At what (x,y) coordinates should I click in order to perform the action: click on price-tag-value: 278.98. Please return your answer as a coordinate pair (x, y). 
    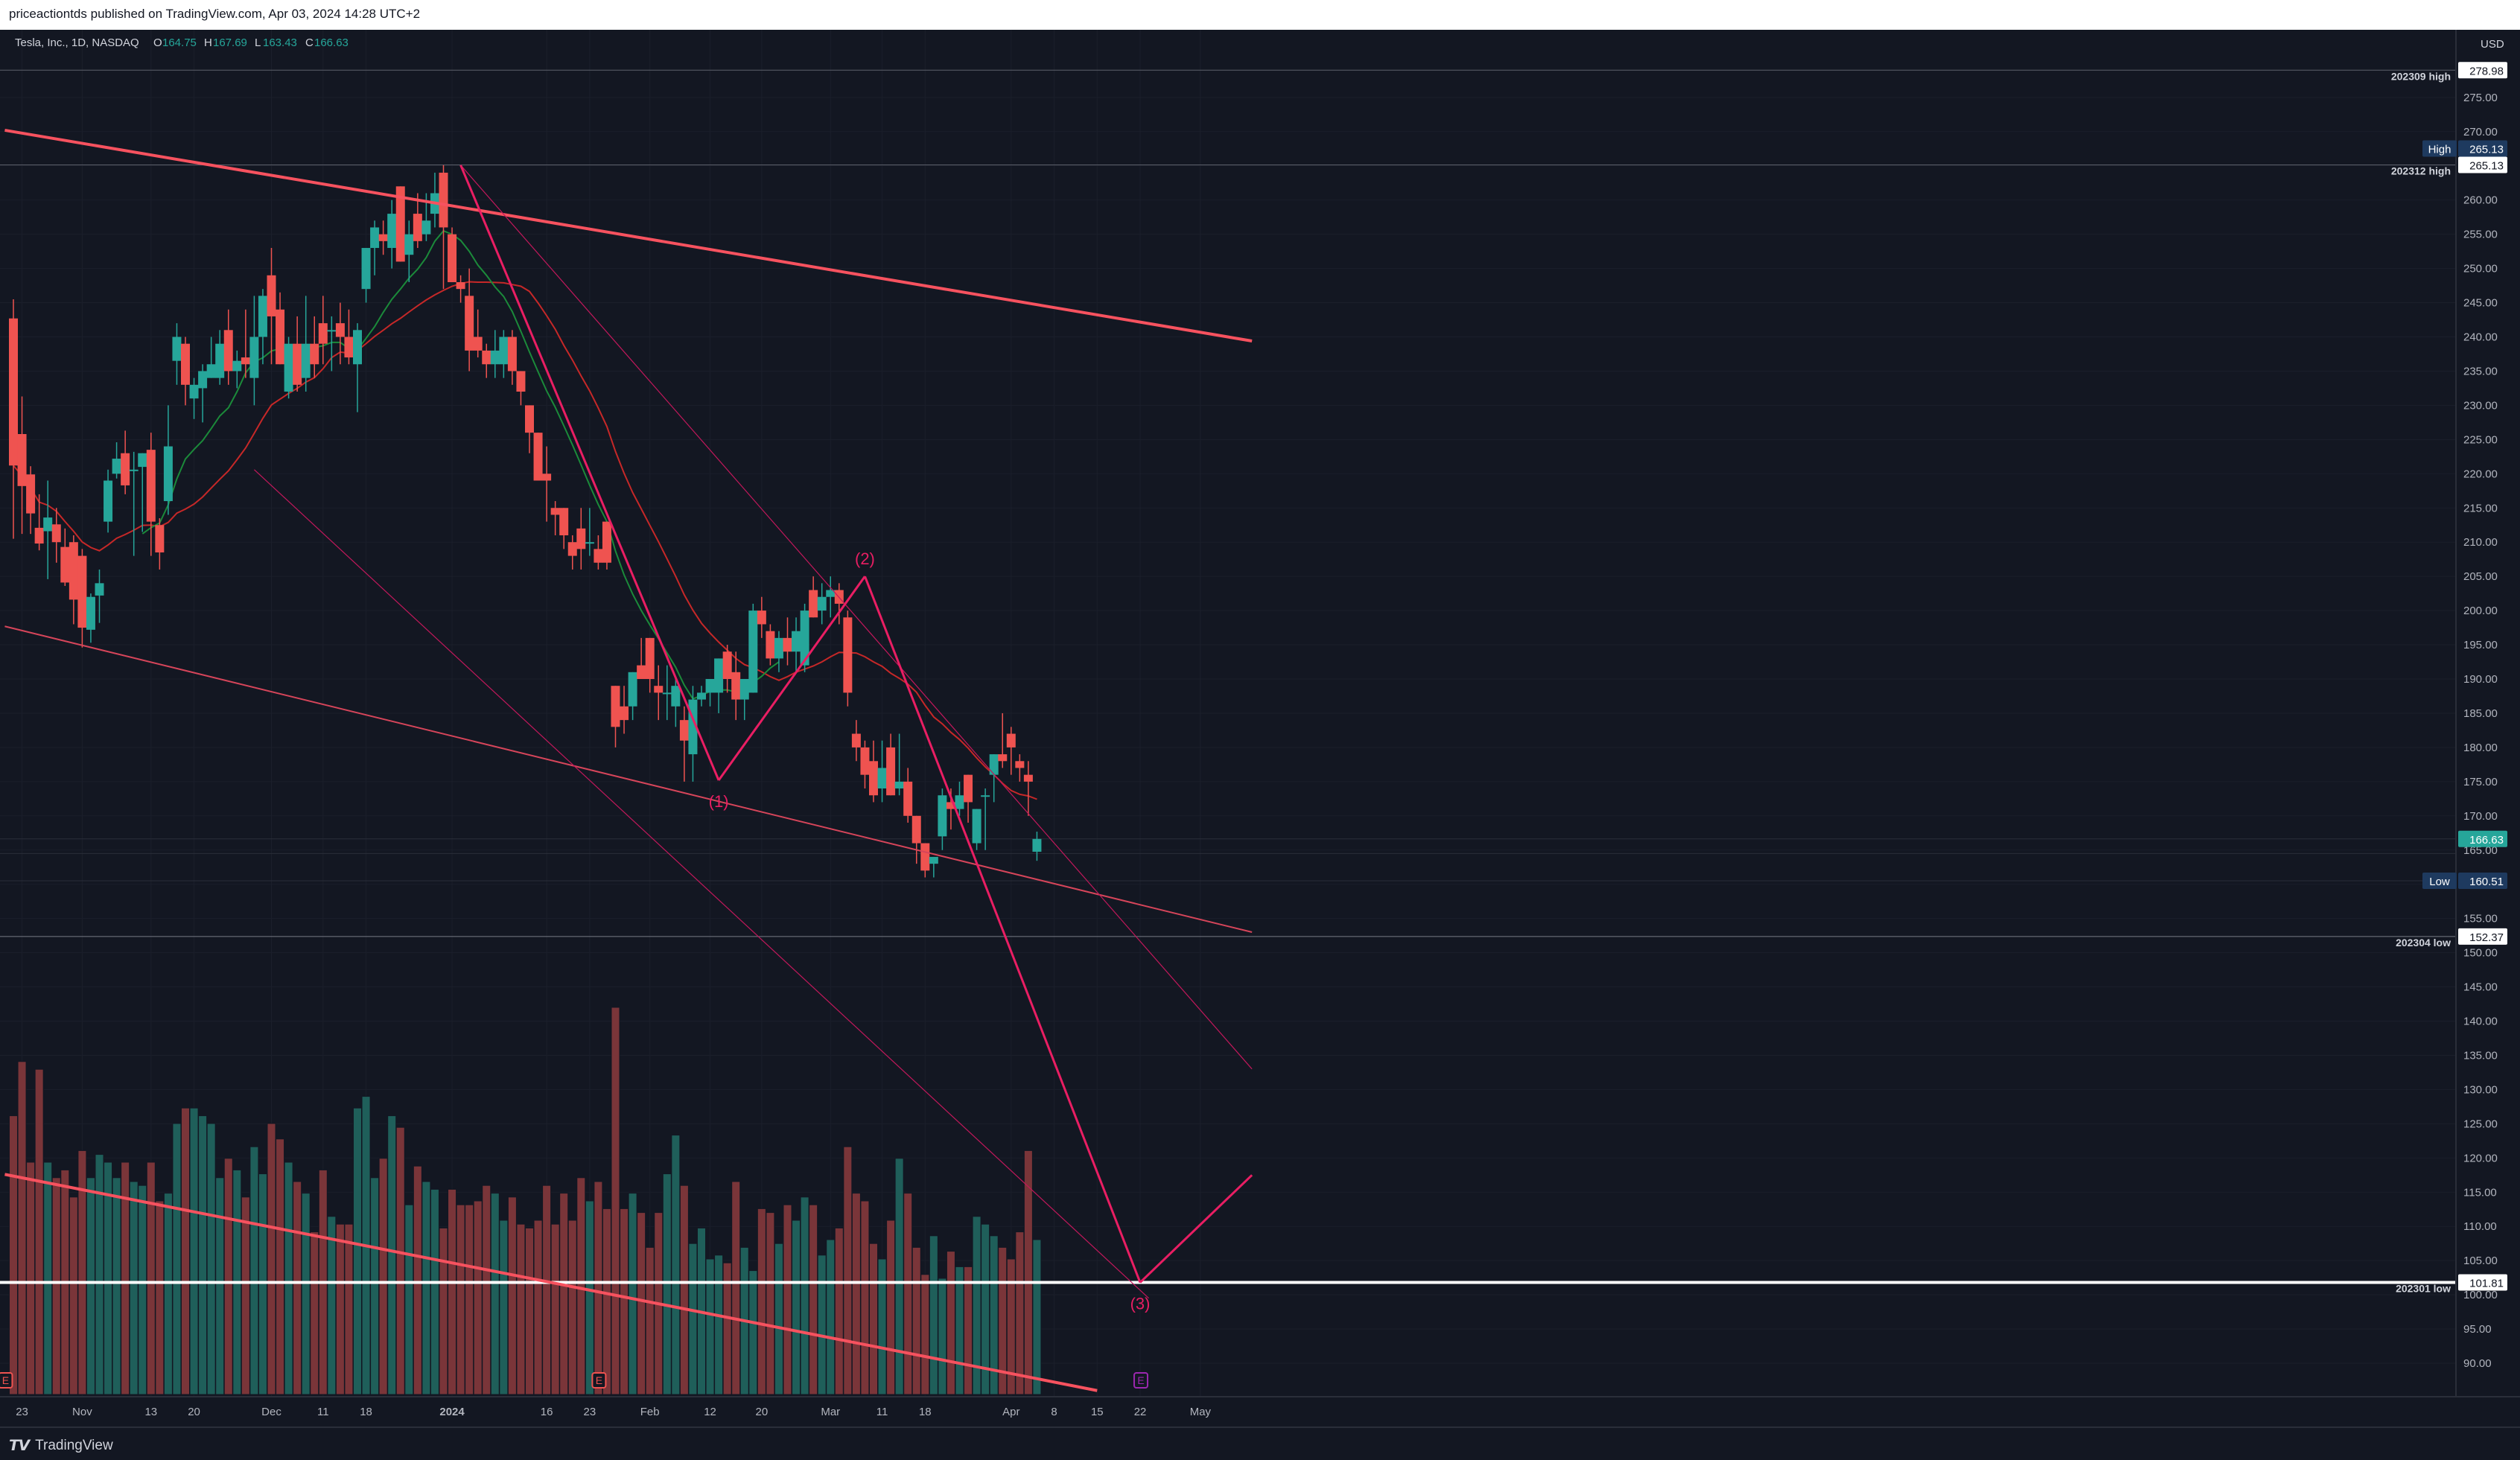
    Looking at the image, I should click on (2486, 71).